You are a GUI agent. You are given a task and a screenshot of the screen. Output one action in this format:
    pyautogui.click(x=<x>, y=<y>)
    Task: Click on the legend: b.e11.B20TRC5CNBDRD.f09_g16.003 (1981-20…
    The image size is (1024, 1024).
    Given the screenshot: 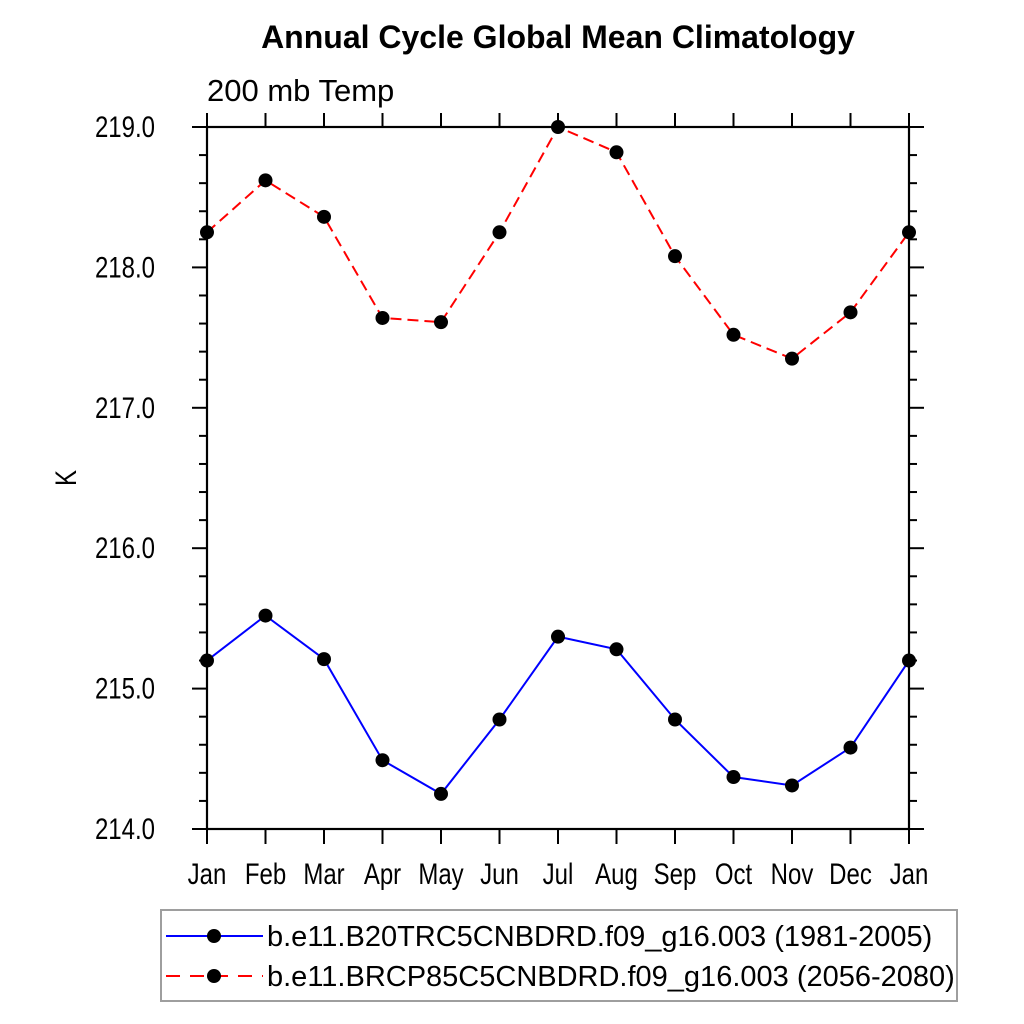 What is the action you would take?
    pyautogui.click(x=559, y=955)
    